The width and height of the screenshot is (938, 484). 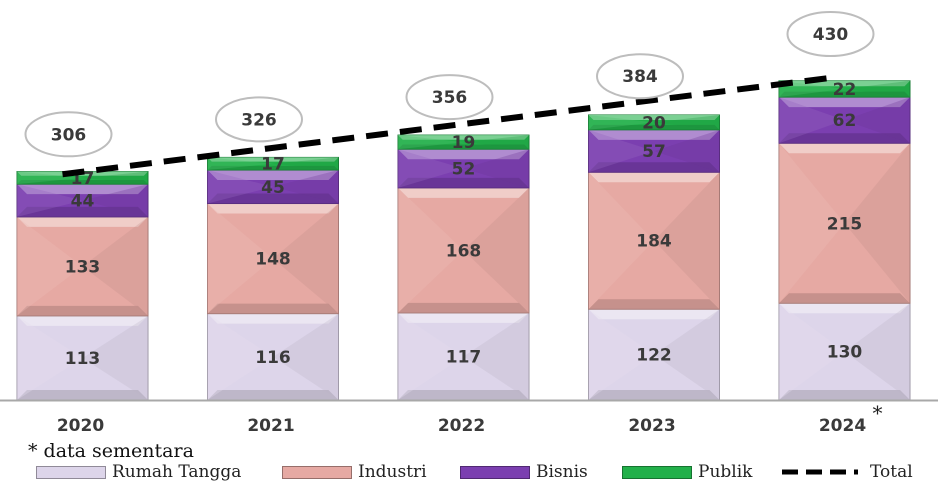 I want to click on legend-item-total: Total, so click(x=846, y=472).